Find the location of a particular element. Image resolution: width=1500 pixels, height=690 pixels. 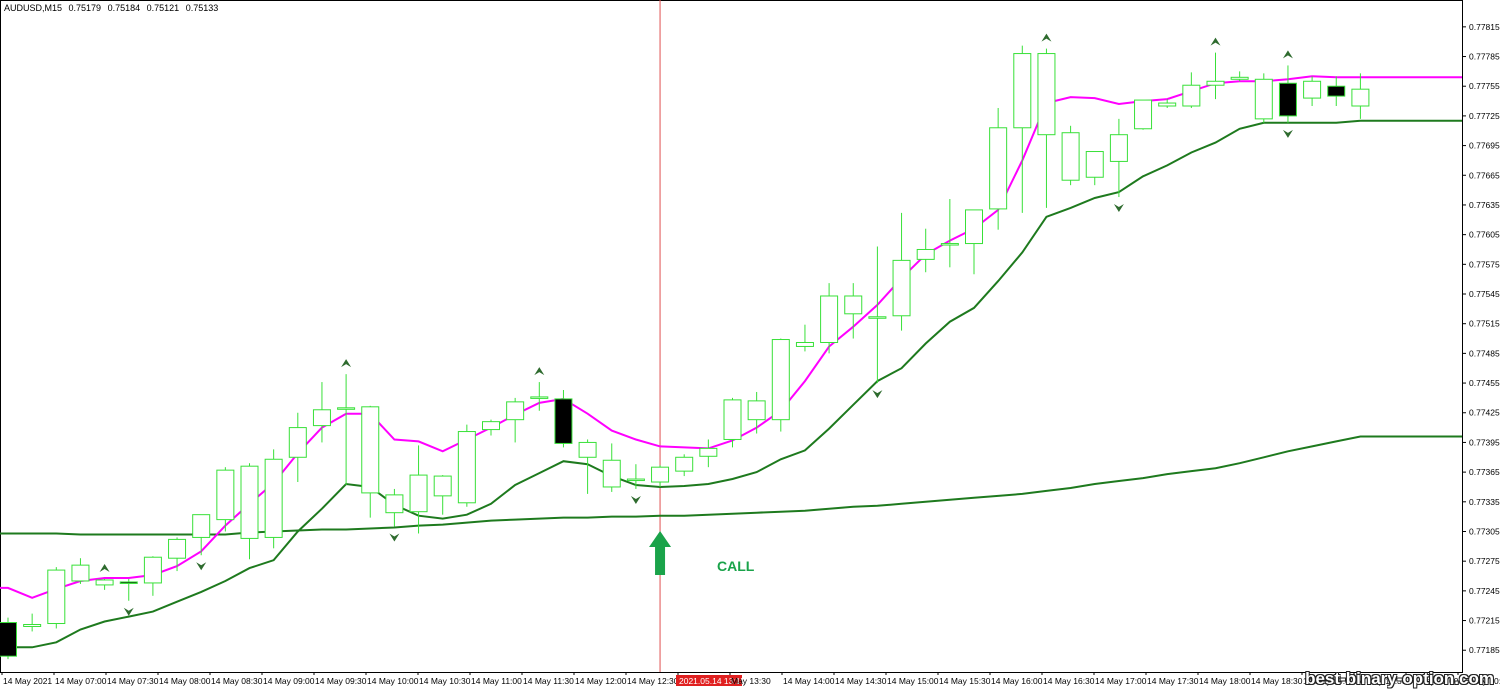

y-tick-label: 0.77605 is located at coordinates (1484, 235).